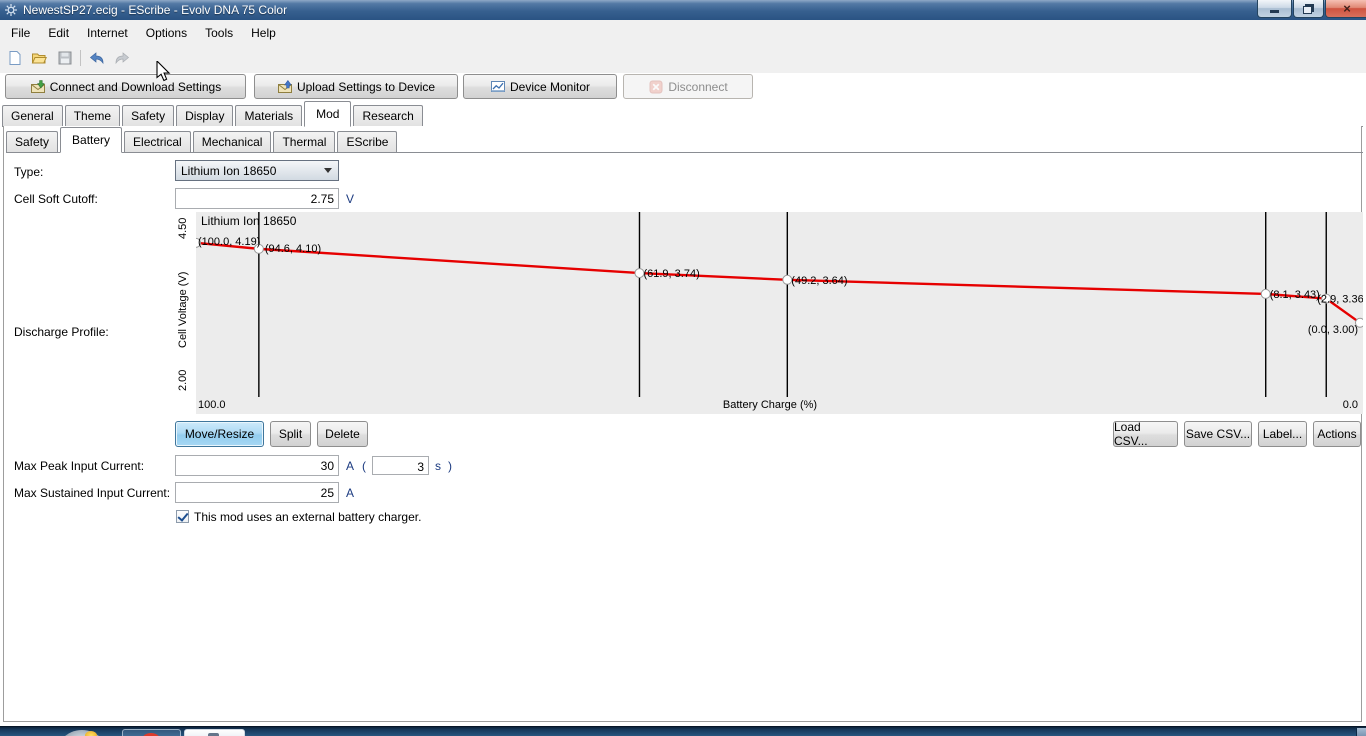  I want to click on device-monitor-button: Device Monitor, so click(540, 86).